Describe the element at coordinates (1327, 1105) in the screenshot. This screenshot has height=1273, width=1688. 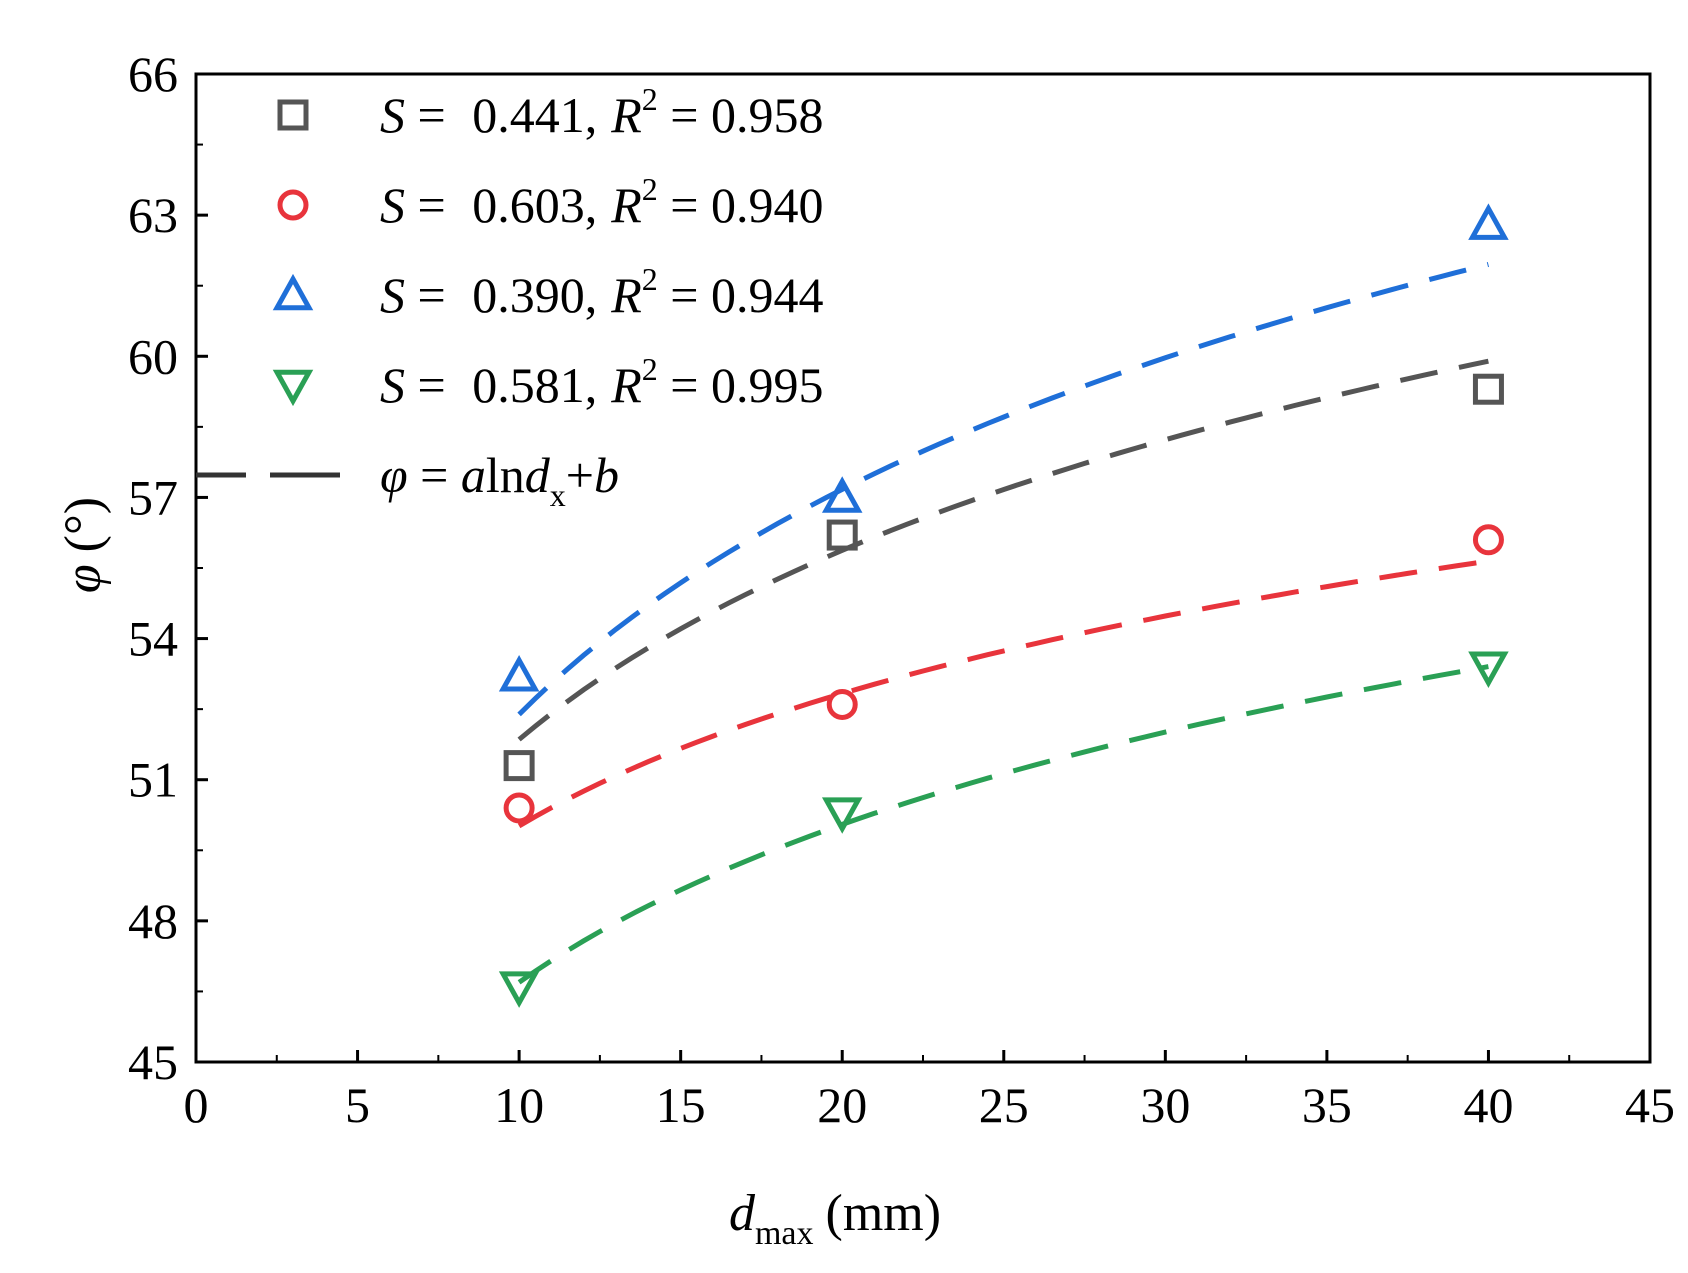
I see `x-tick-label: 35` at that location.